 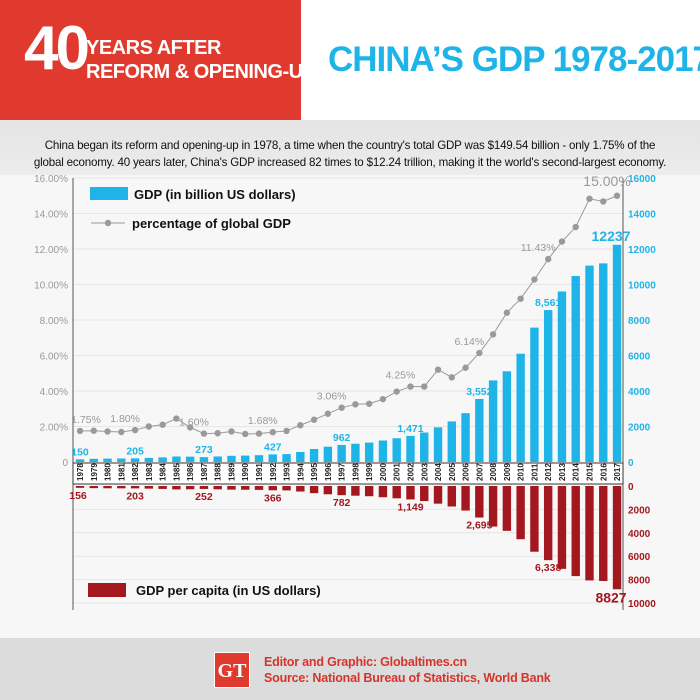 I want to click on pct-data-label: 15.00%, so click(x=606, y=181).